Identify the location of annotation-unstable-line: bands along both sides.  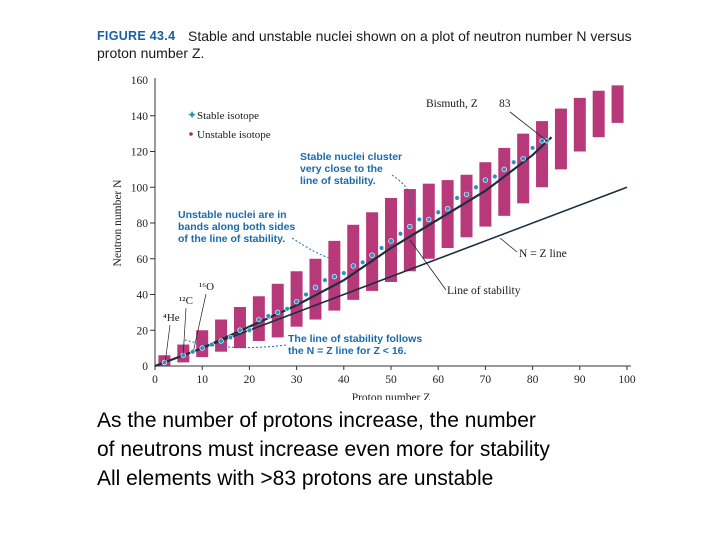
(236, 227).